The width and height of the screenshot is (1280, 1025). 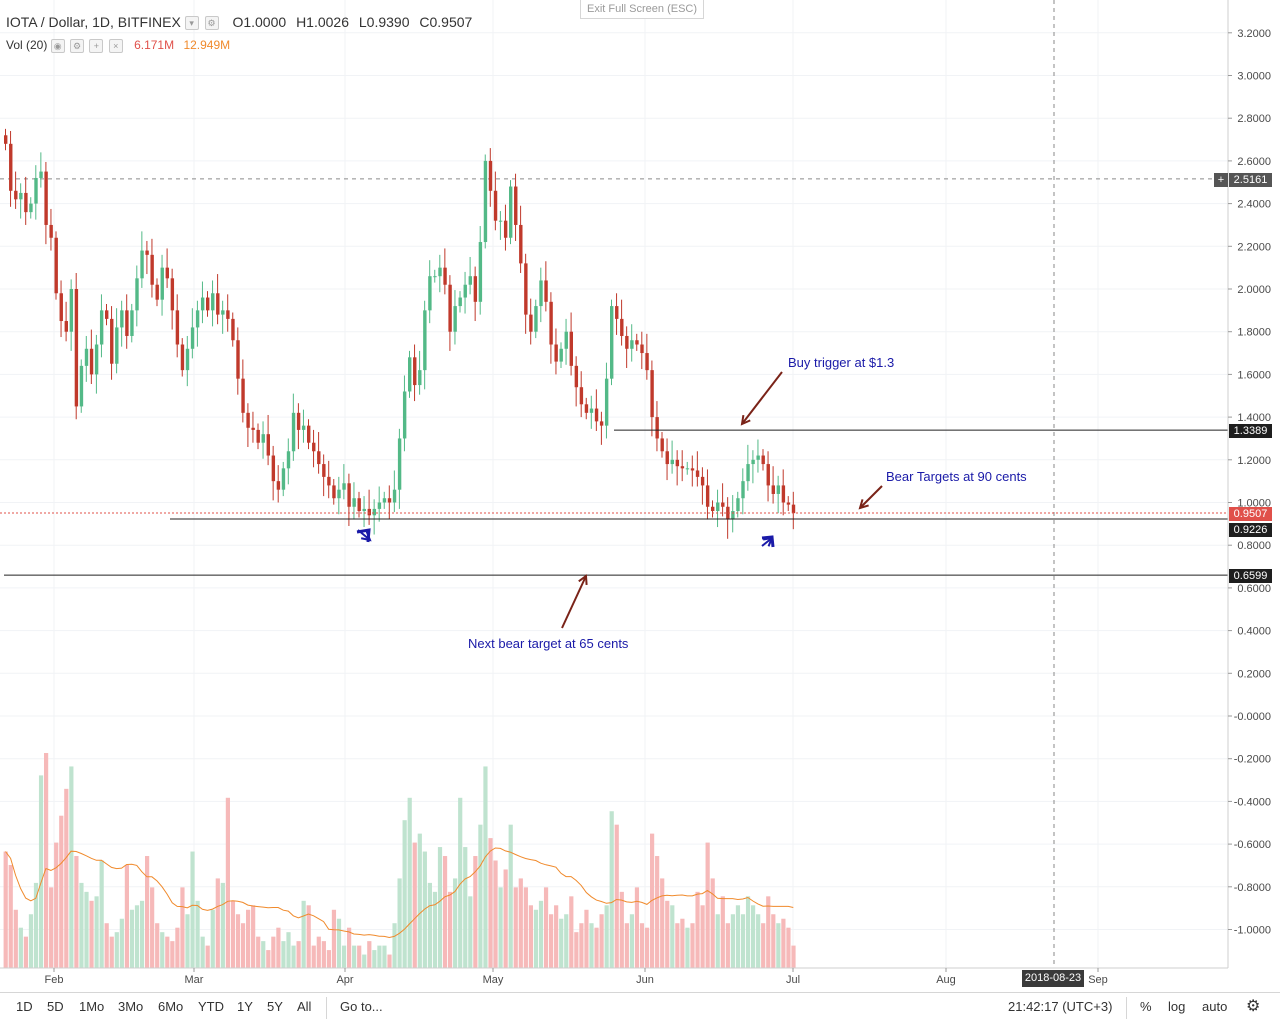 I want to click on range-1y: 1Y, so click(x=245, y=1006).